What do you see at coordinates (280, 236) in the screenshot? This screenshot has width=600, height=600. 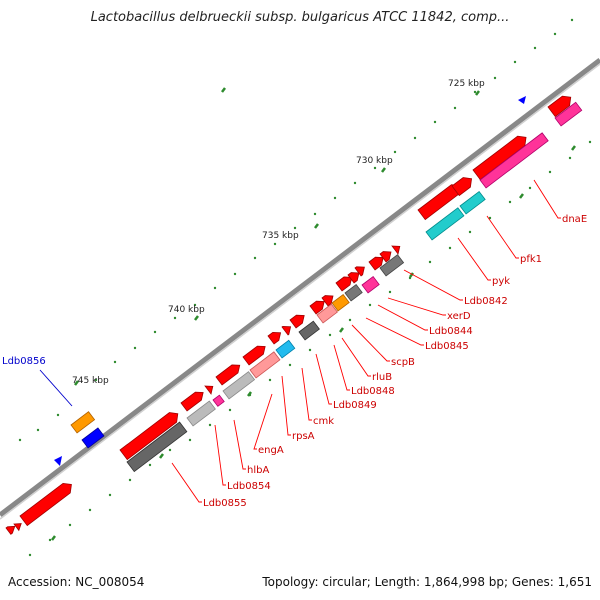 I see `tick-label-735-kbp: 735 kbp` at bounding box center [280, 236].